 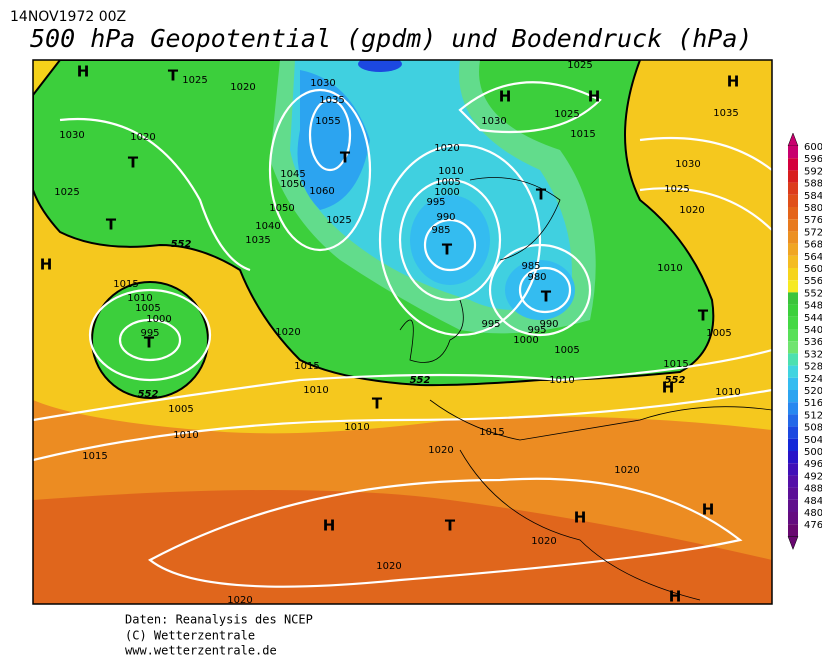 What do you see at coordinates (321, 191) in the screenshot?
I see `isobar-label: 1060` at bounding box center [321, 191].